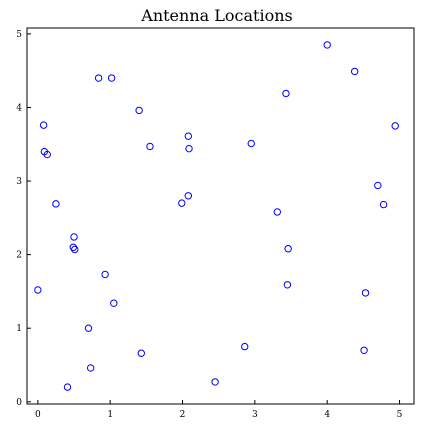 Image resolution: width=424 pixels, height=424 pixels. Describe the element at coordinates (19, 329) in the screenshot. I see `y-tick-label: 1` at that location.